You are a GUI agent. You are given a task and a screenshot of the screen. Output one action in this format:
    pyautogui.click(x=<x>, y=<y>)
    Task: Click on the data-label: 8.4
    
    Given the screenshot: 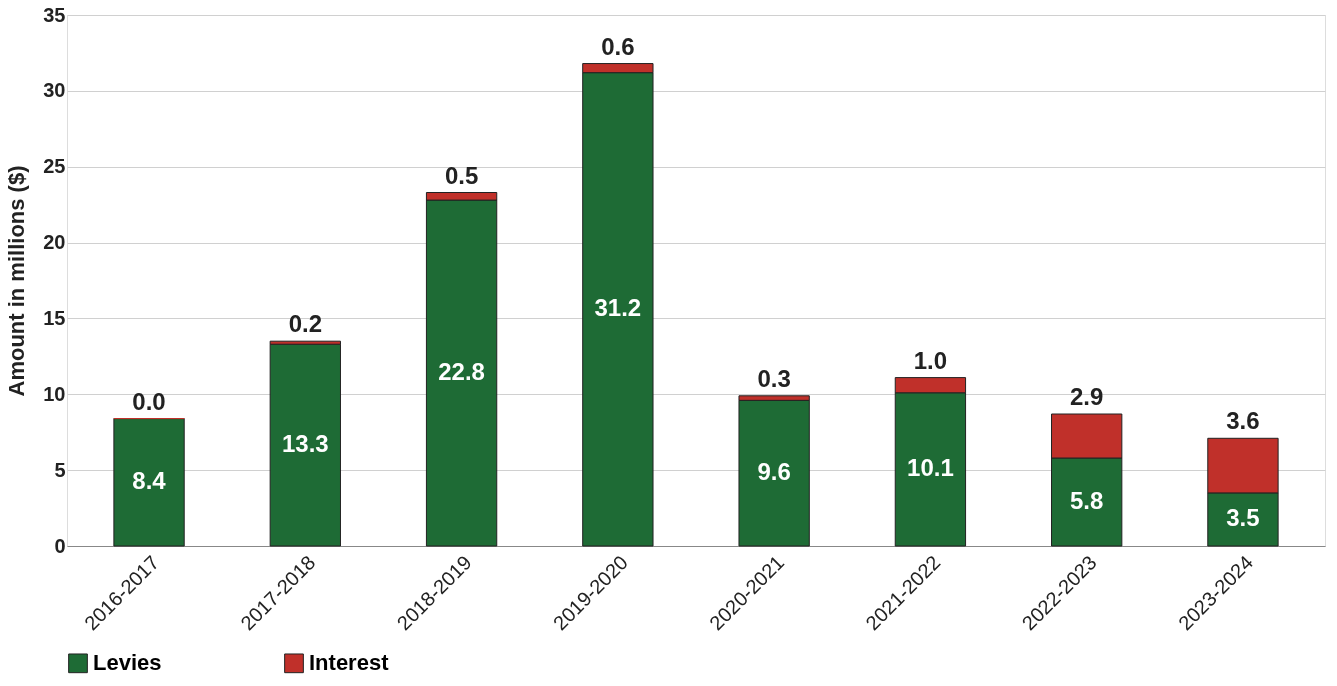 What is the action you would take?
    pyautogui.click(x=149, y=481)
    